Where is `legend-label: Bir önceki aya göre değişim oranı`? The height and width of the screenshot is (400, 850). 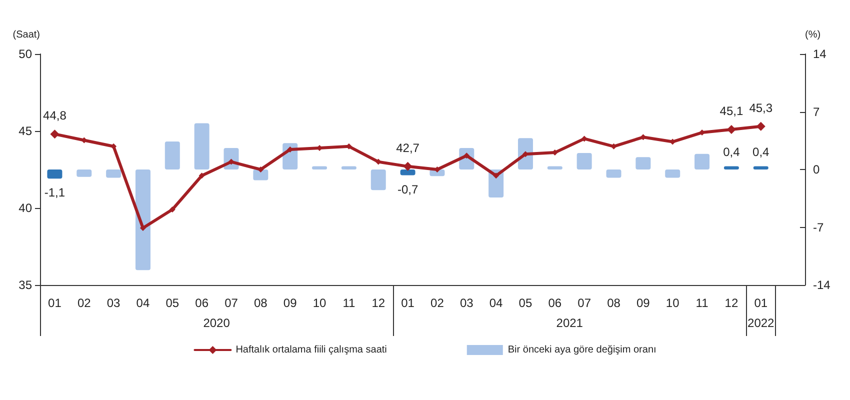 legend-label: Bir önceki aya göre değişim oranı is located at coordinates (582, 350).